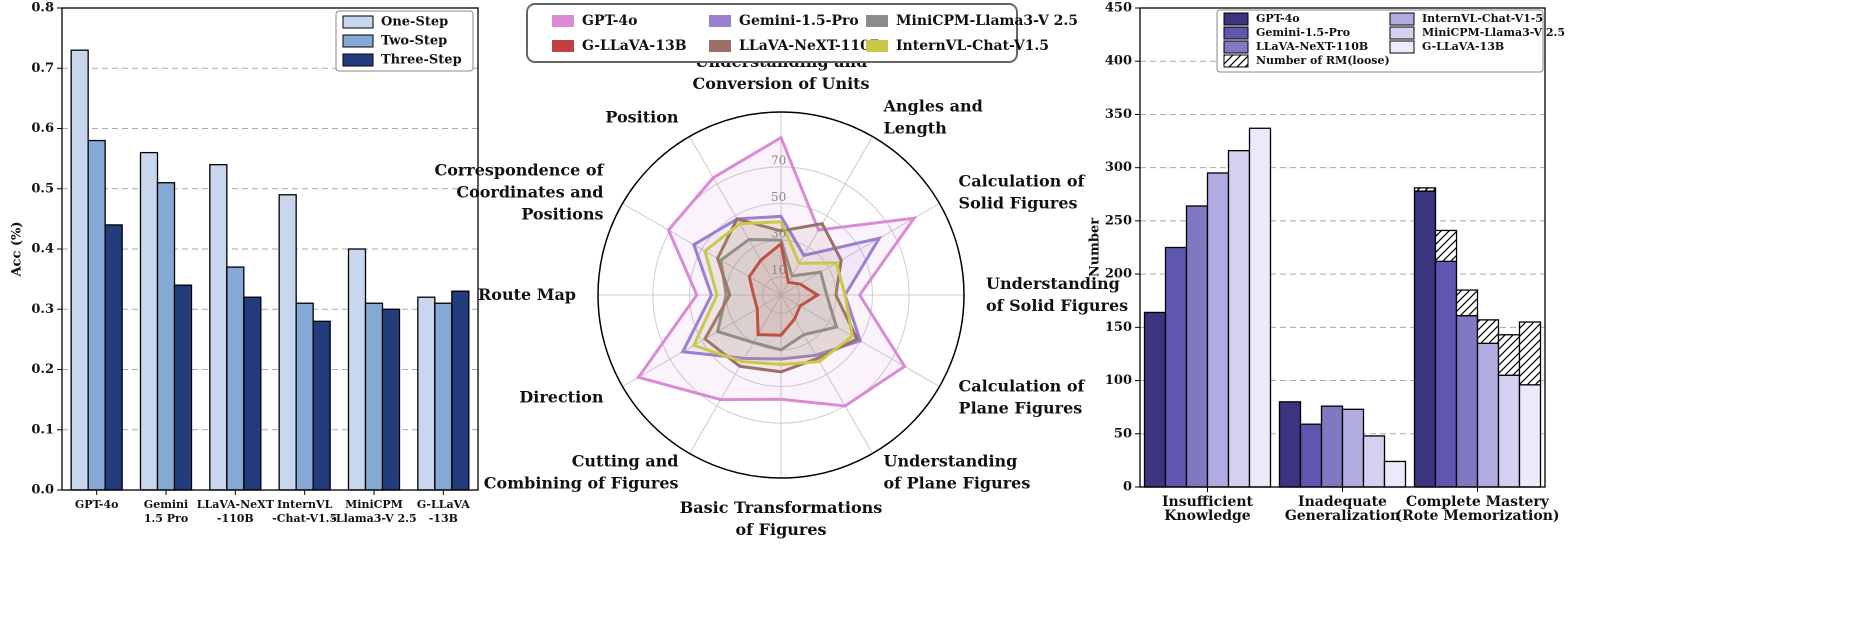  What do you see at coordinates (1342, 516) in the screenshot?
I see `x-tick-label-line: Generalization` at bounding box center [1342, 516].